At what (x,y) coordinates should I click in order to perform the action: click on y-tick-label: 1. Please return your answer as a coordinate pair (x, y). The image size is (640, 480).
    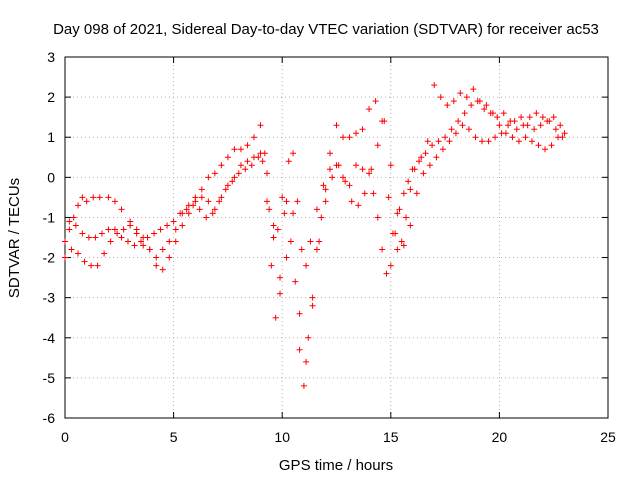
    Looking at the image, I should click on (51, 137).